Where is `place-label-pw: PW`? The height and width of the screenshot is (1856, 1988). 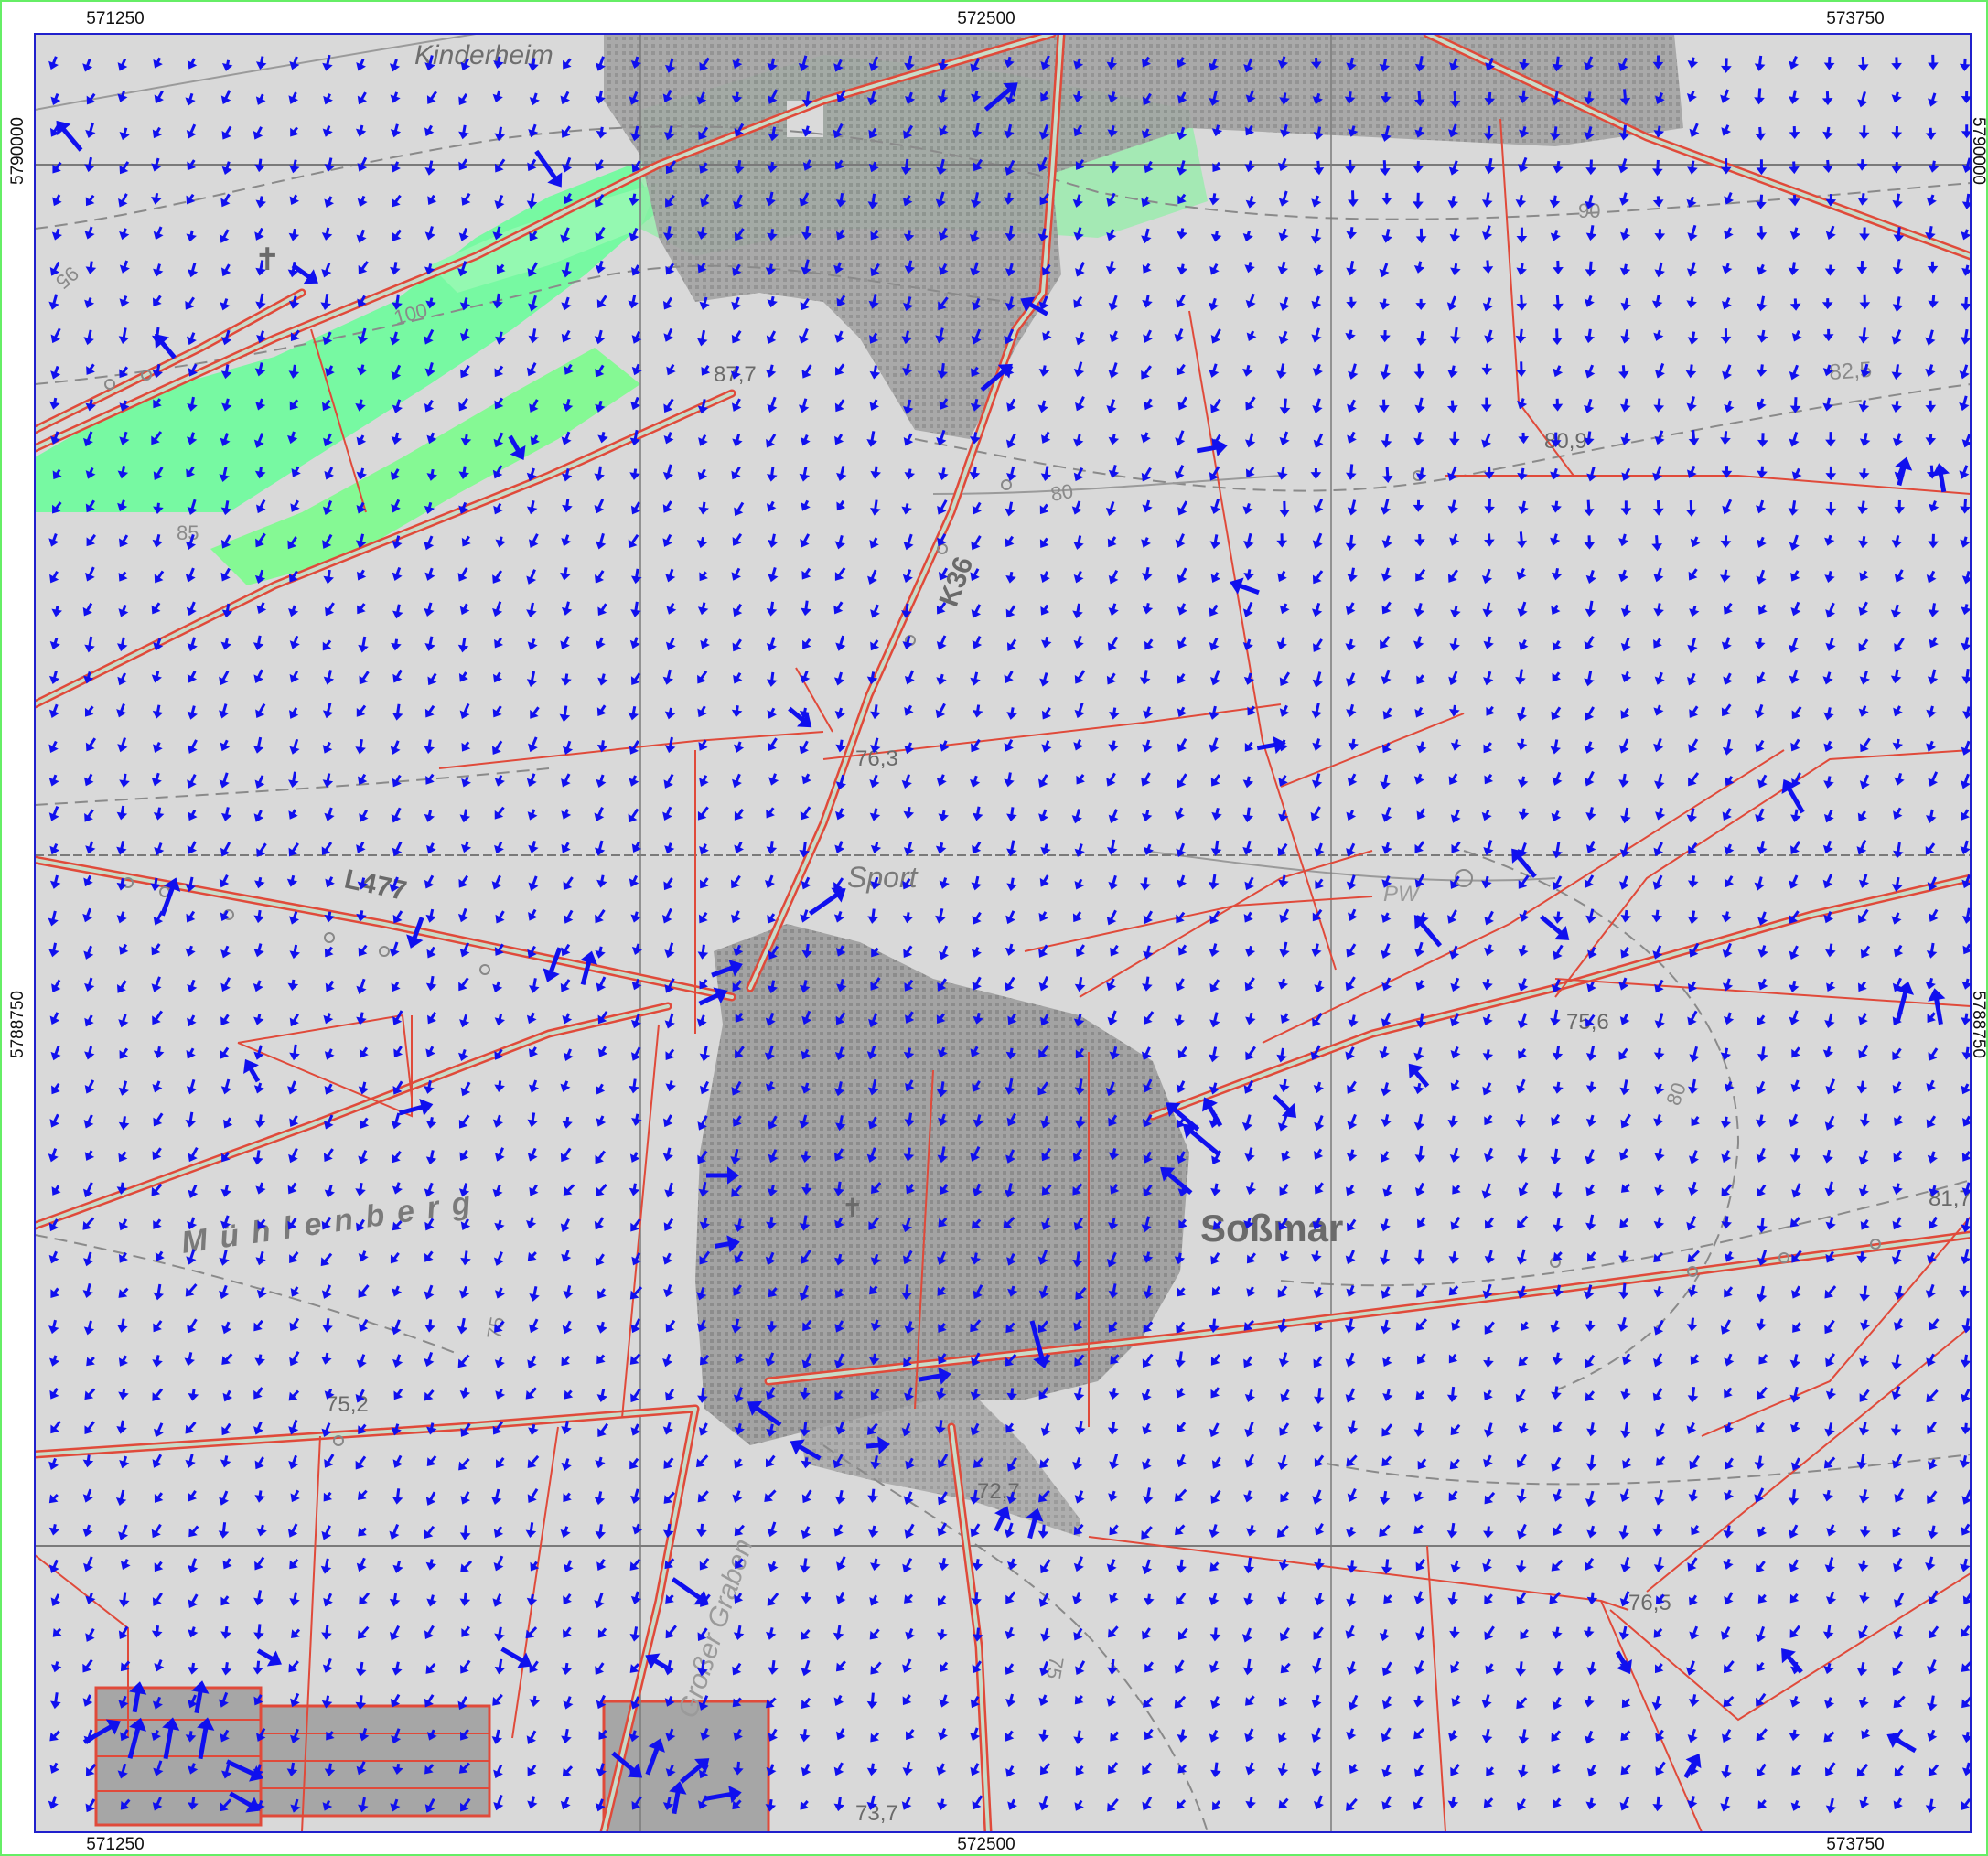 place-label-pw: PW is located at coordinates (1402, 894).